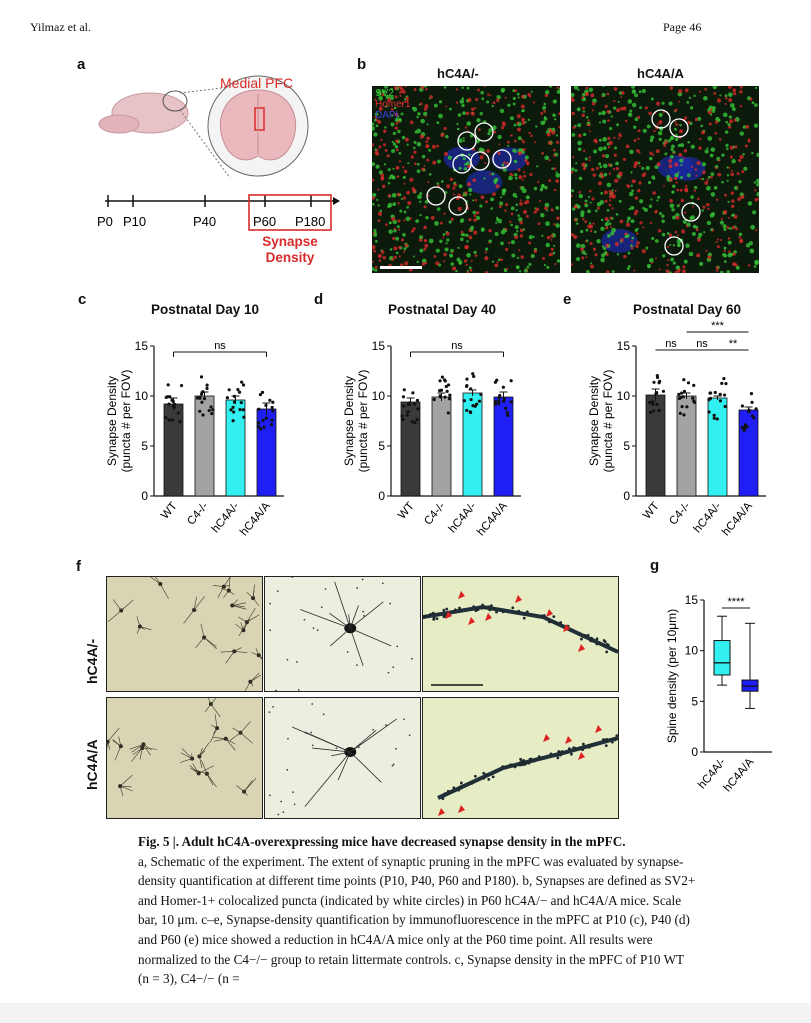 Image resolution: width=811 pixels, height=1023 pixels. I want to click on chart-d-title: Postnatal Day 40, so click(442, 309).